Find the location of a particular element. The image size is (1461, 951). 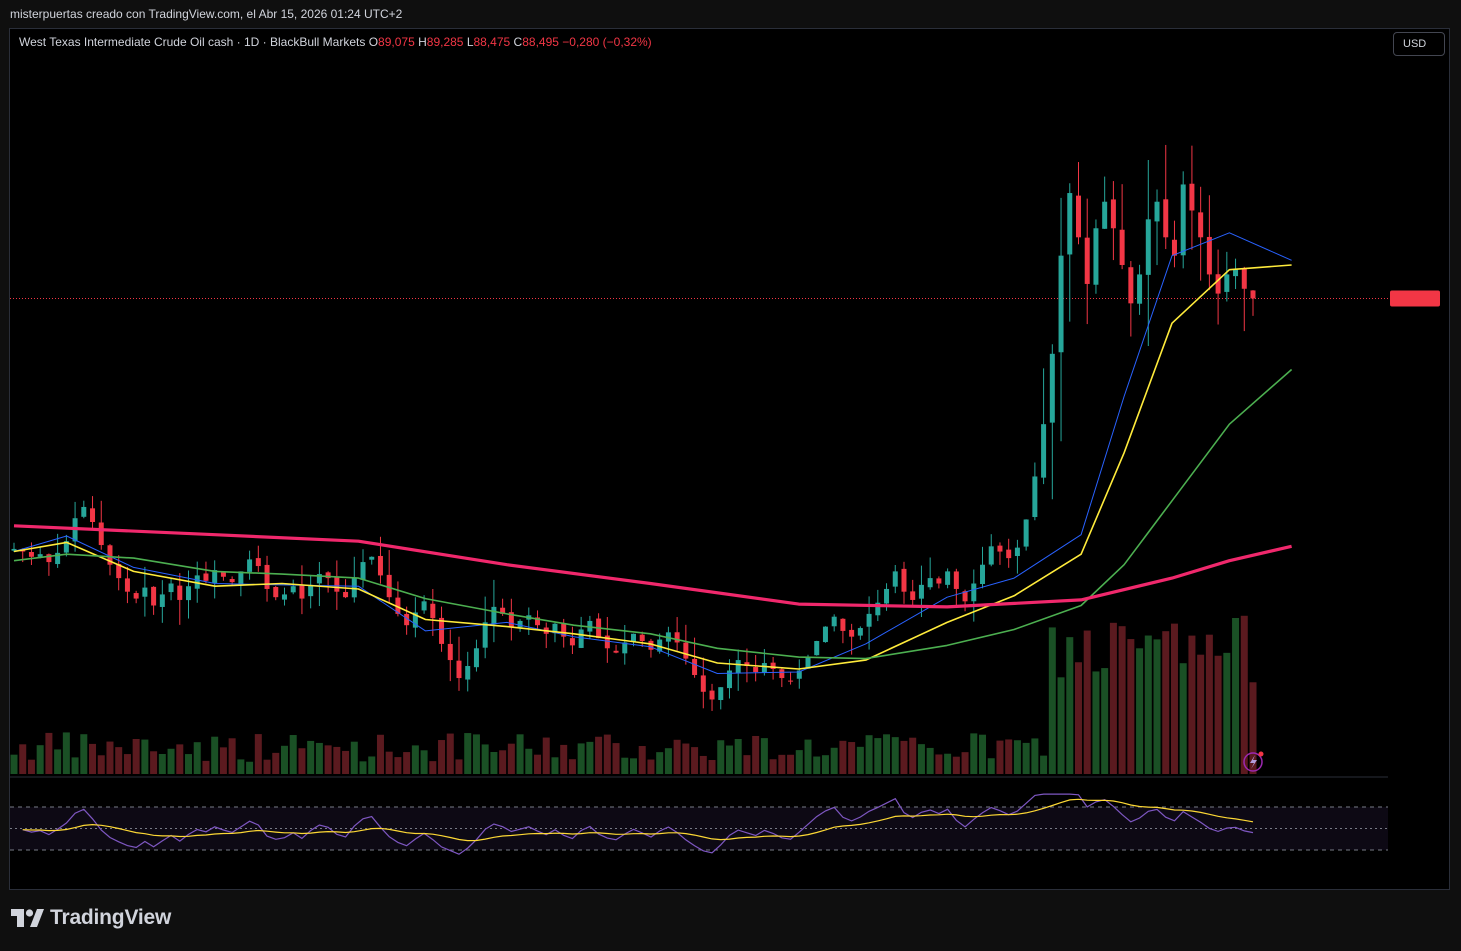

close-value: 88,495 is located at coordinates (540, 42).